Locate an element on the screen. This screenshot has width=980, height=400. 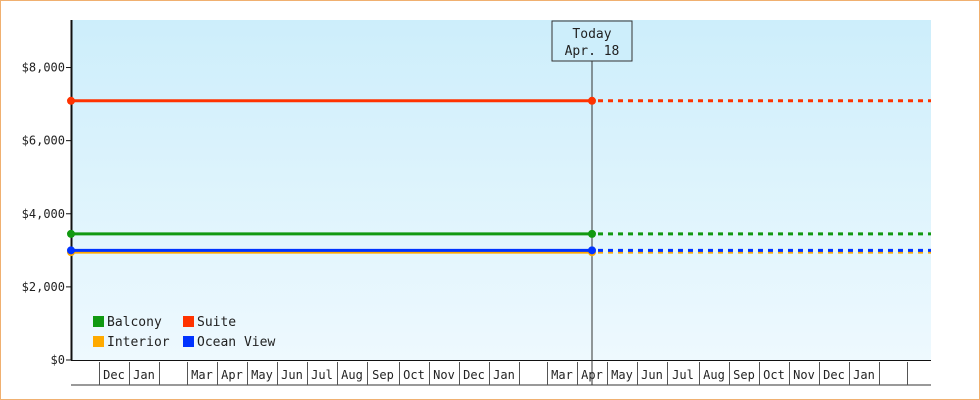
legend-label-balcony: Balcony is located at coordinates (134, 322).